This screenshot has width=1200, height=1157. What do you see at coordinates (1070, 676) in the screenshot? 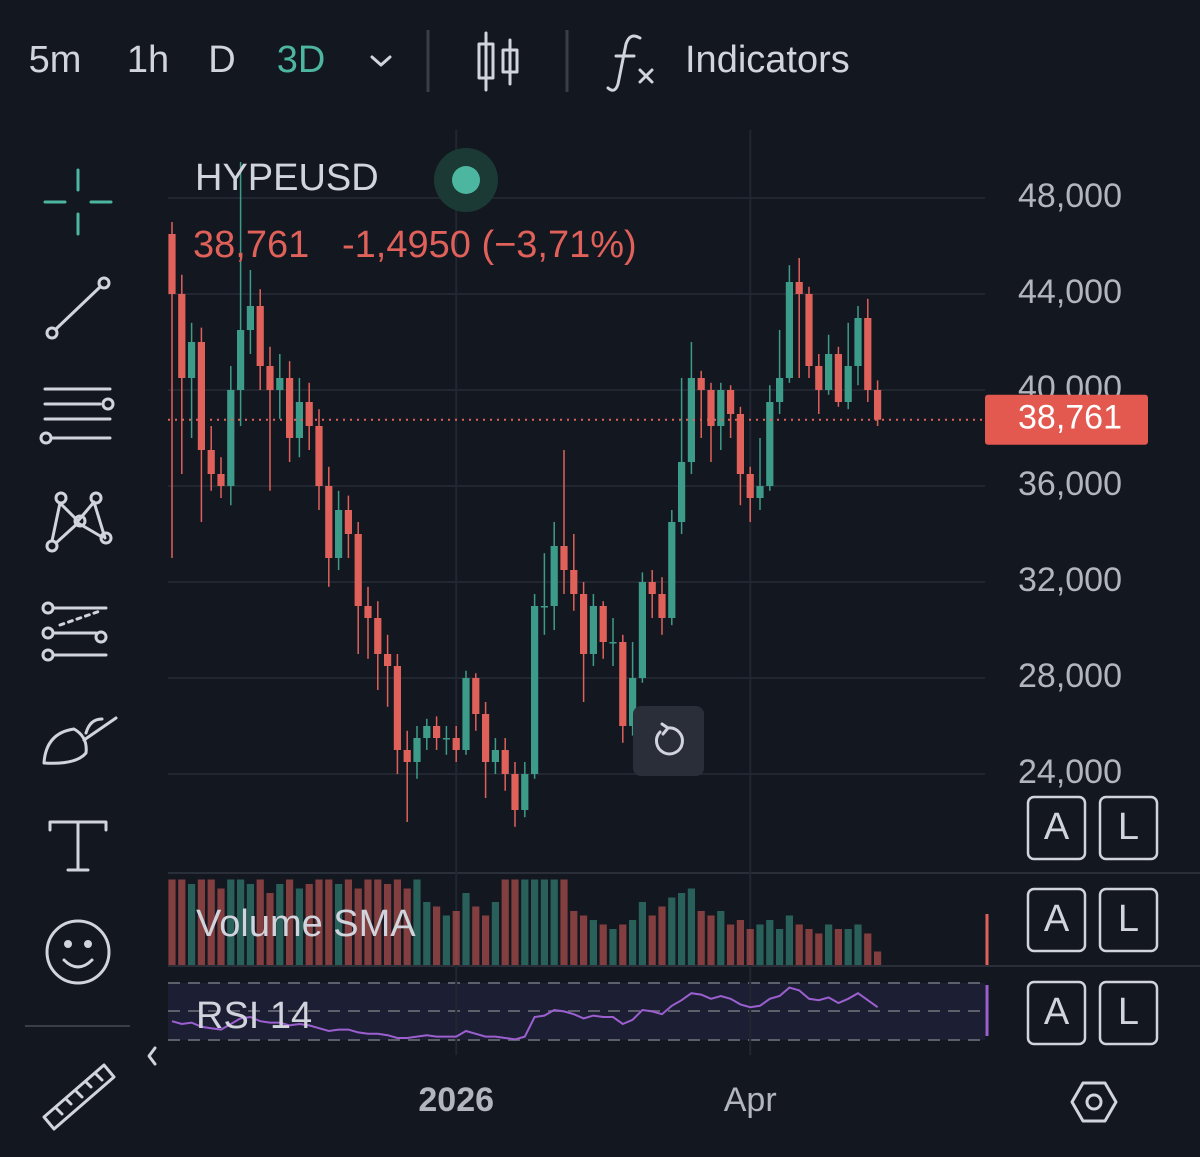
I see `y-tick-label: 28,000` at bounding box center [1070, 676].